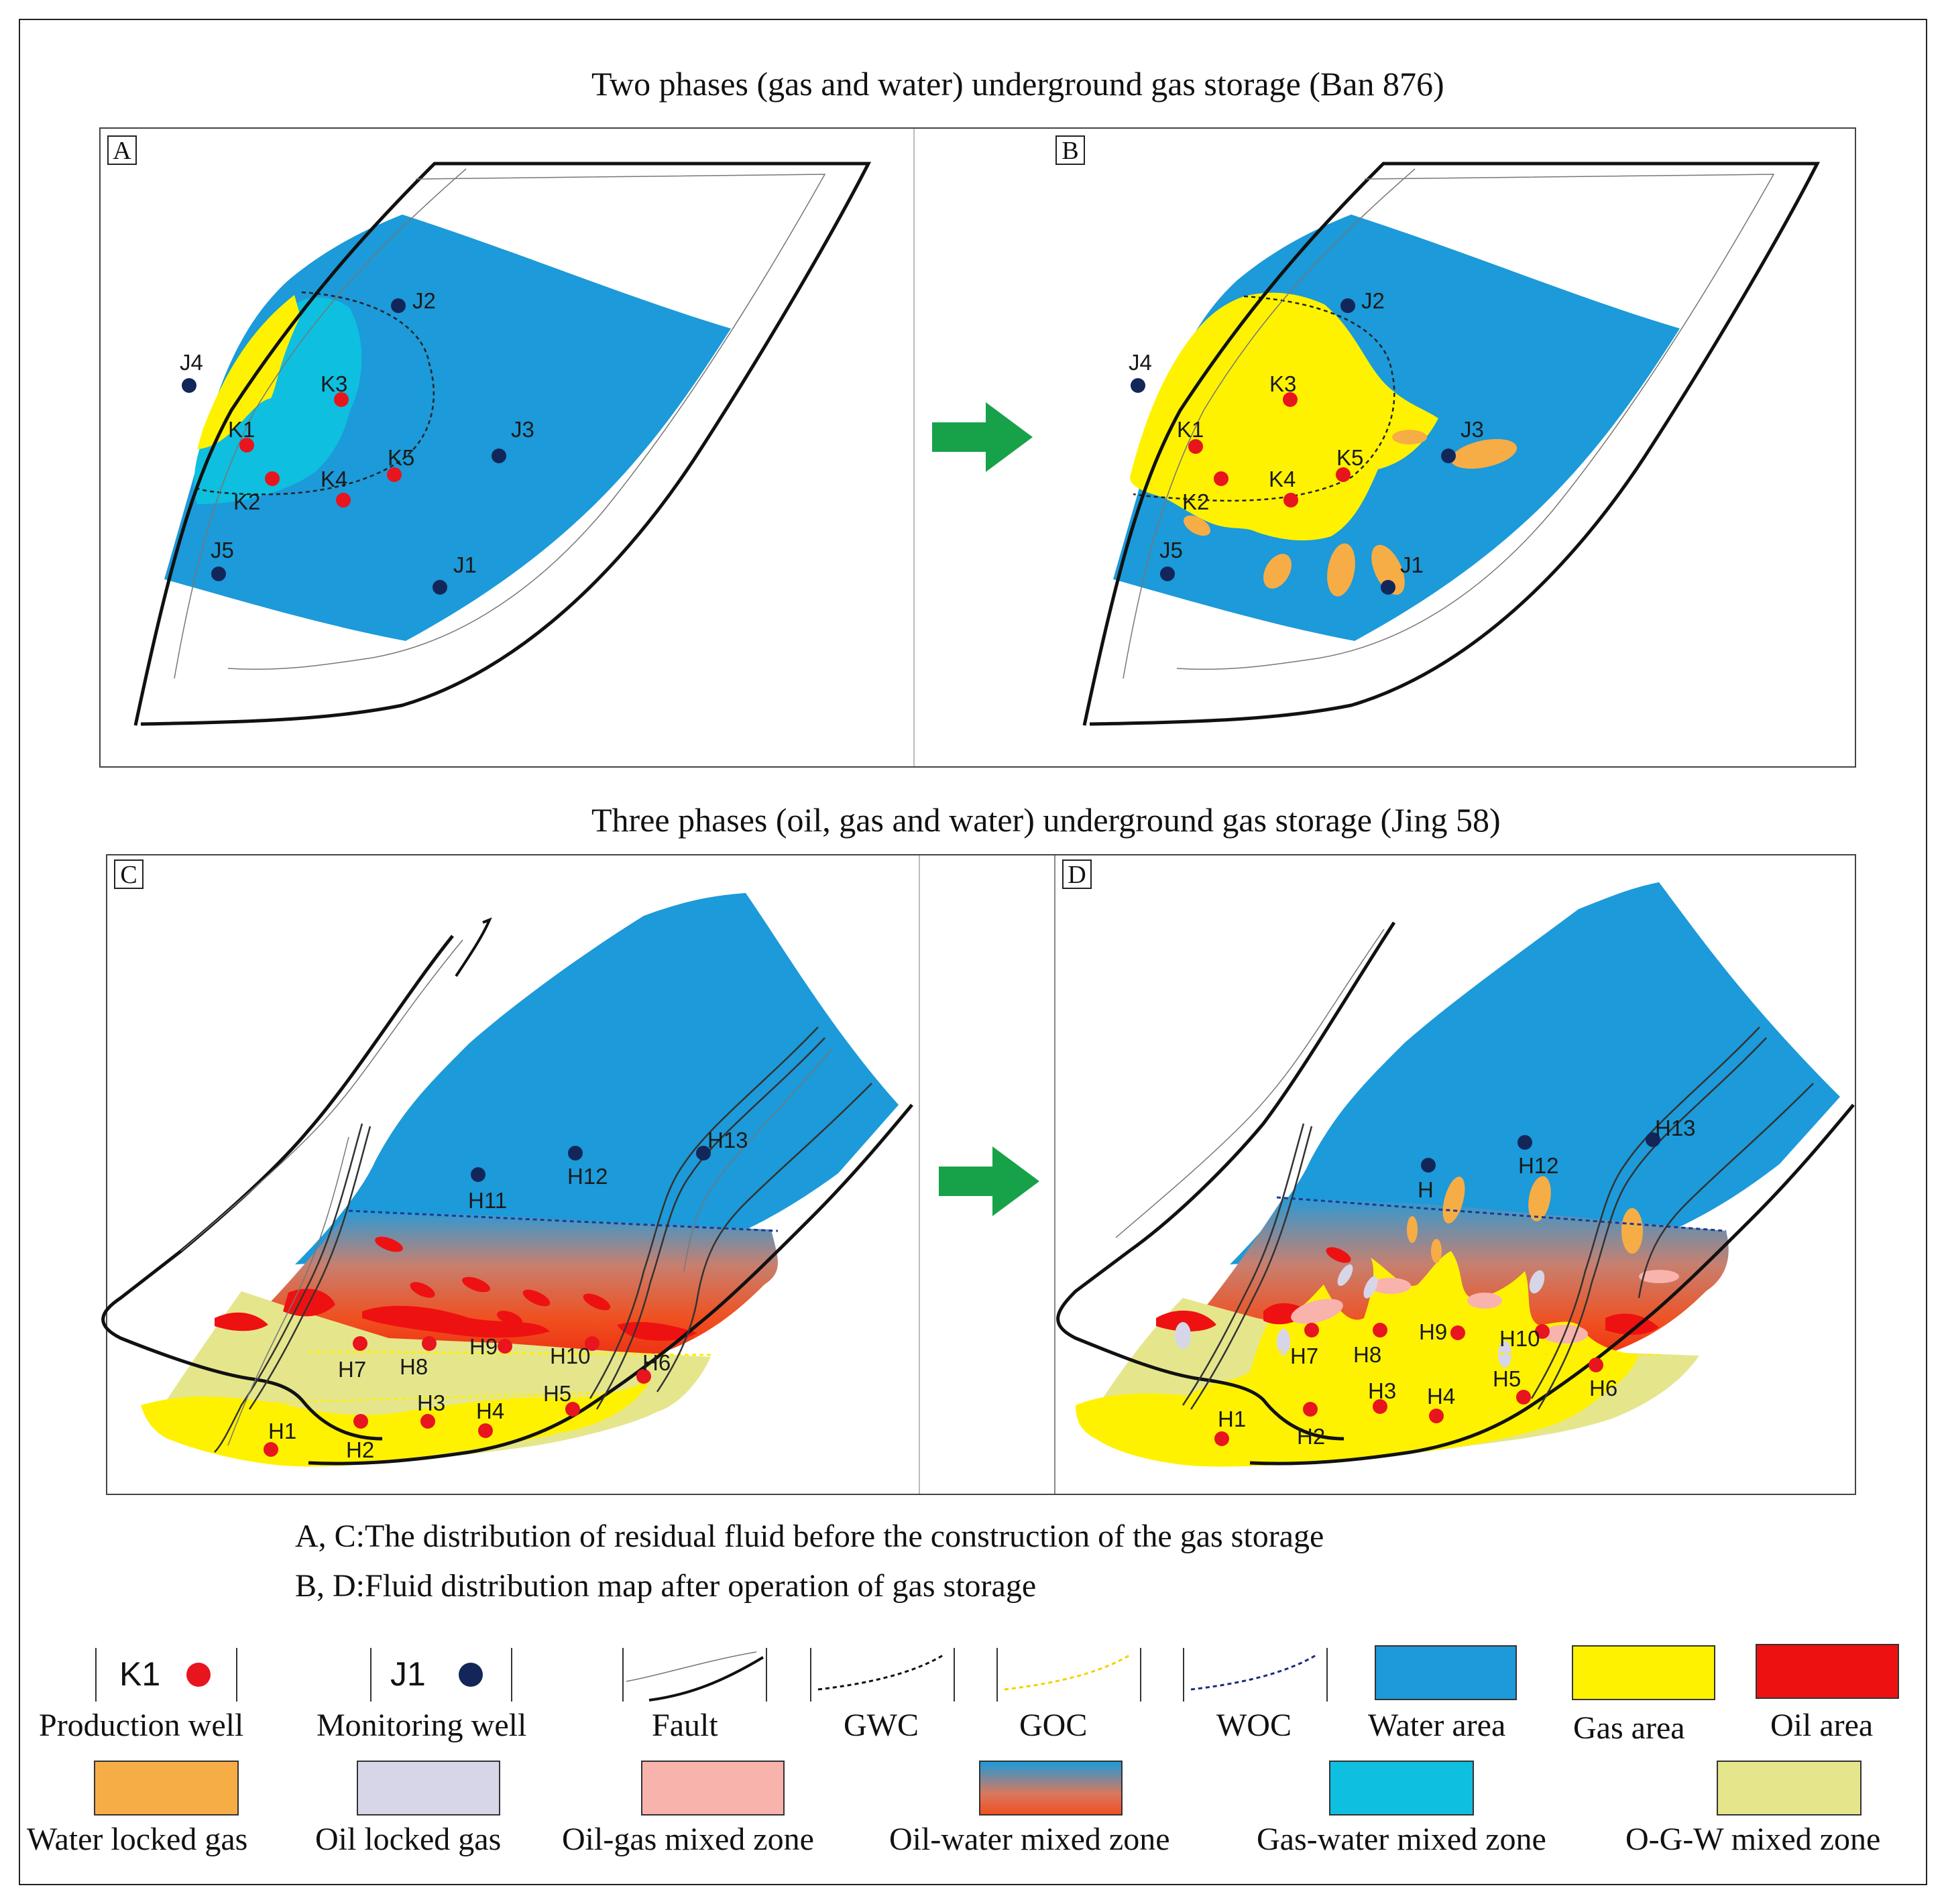  I want to click on legend-fault-label: Fault, so click(685, 1725).